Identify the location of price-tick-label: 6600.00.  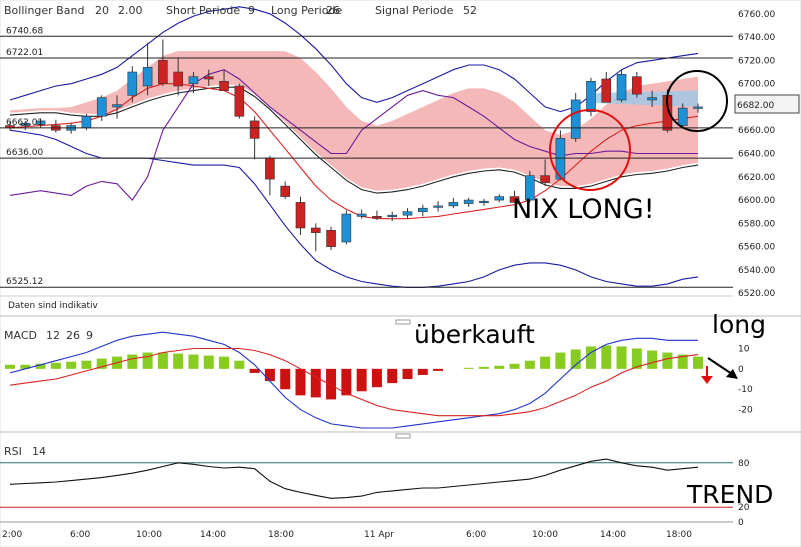
(756, 201).